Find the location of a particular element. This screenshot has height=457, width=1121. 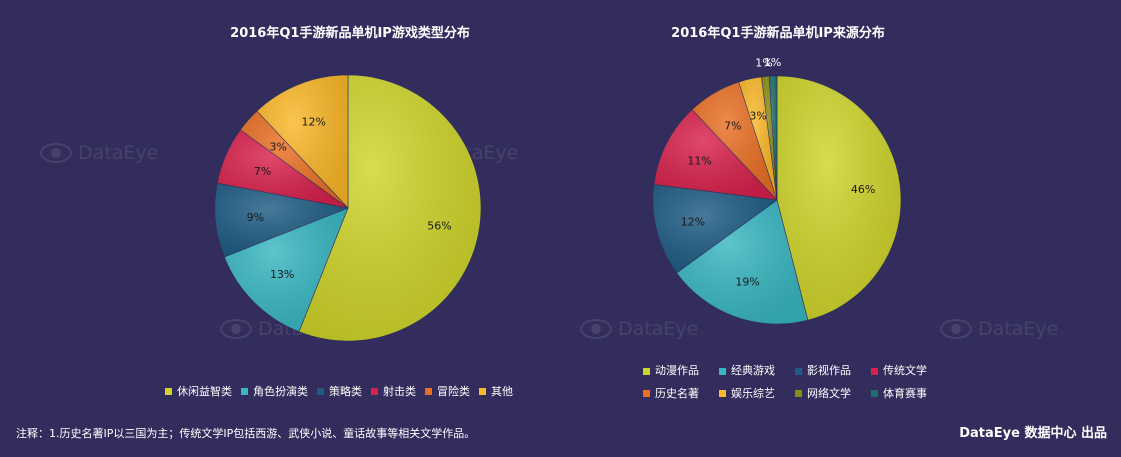

legend-item: 射击类 is located at coordinates (393, 391).